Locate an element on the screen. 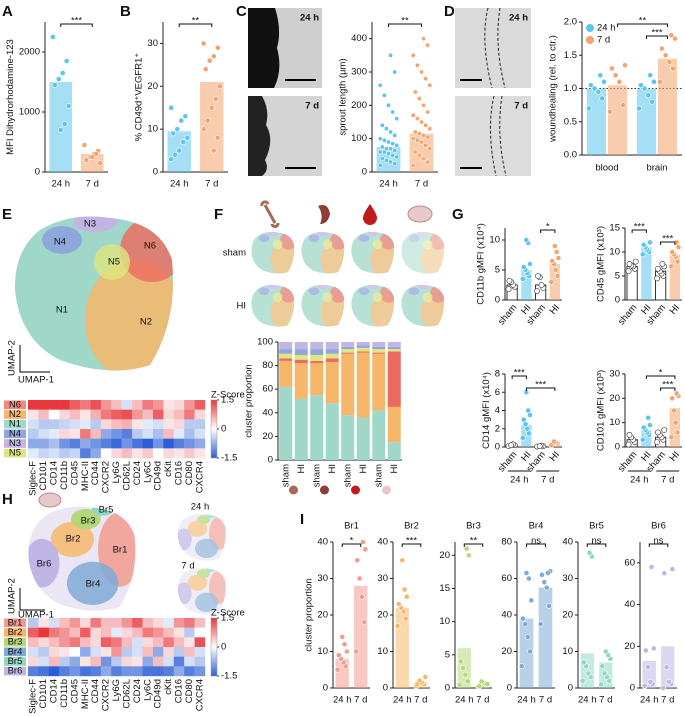 The height and width of the screenshot is (716, 685). y-tick-label: 2.0 is located at coordinates (570, 22).